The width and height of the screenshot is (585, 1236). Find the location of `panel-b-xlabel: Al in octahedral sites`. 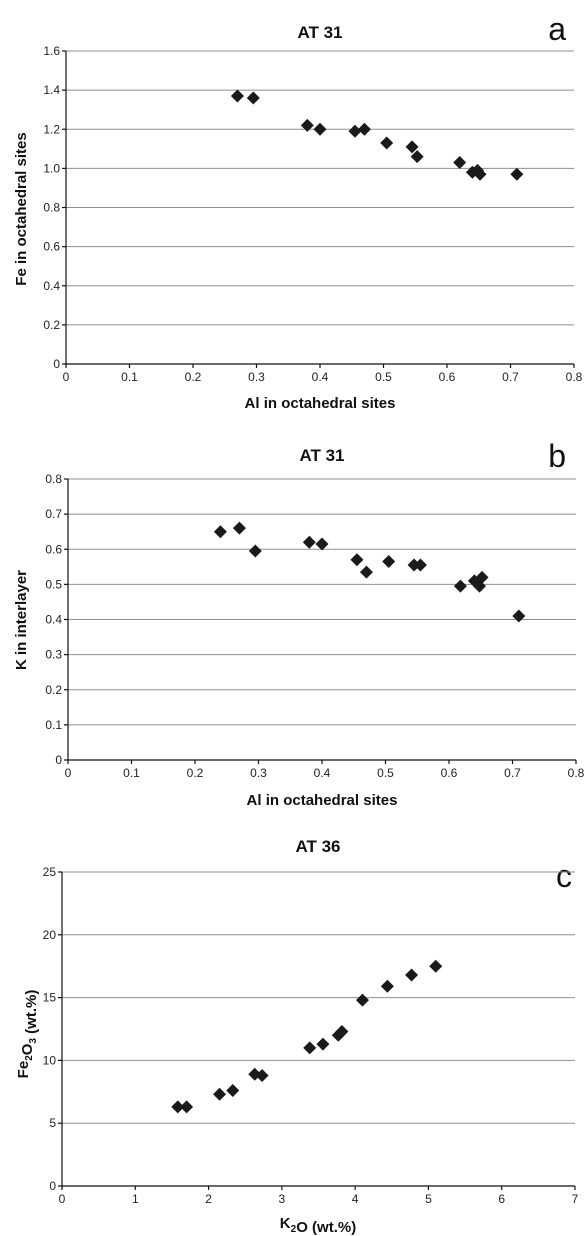

panel-b-xlabel: Al in octahedral sites is located at coordinates (322, 800).